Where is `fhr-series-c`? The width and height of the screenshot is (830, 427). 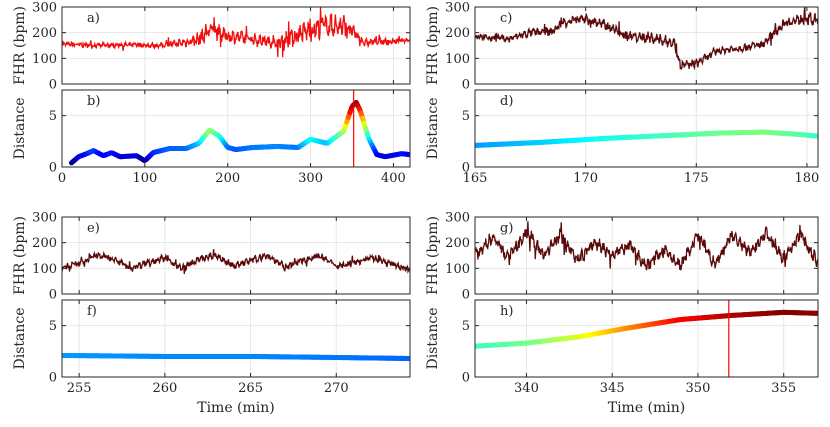 fhr-series-c is located at coordinates (646, 39).